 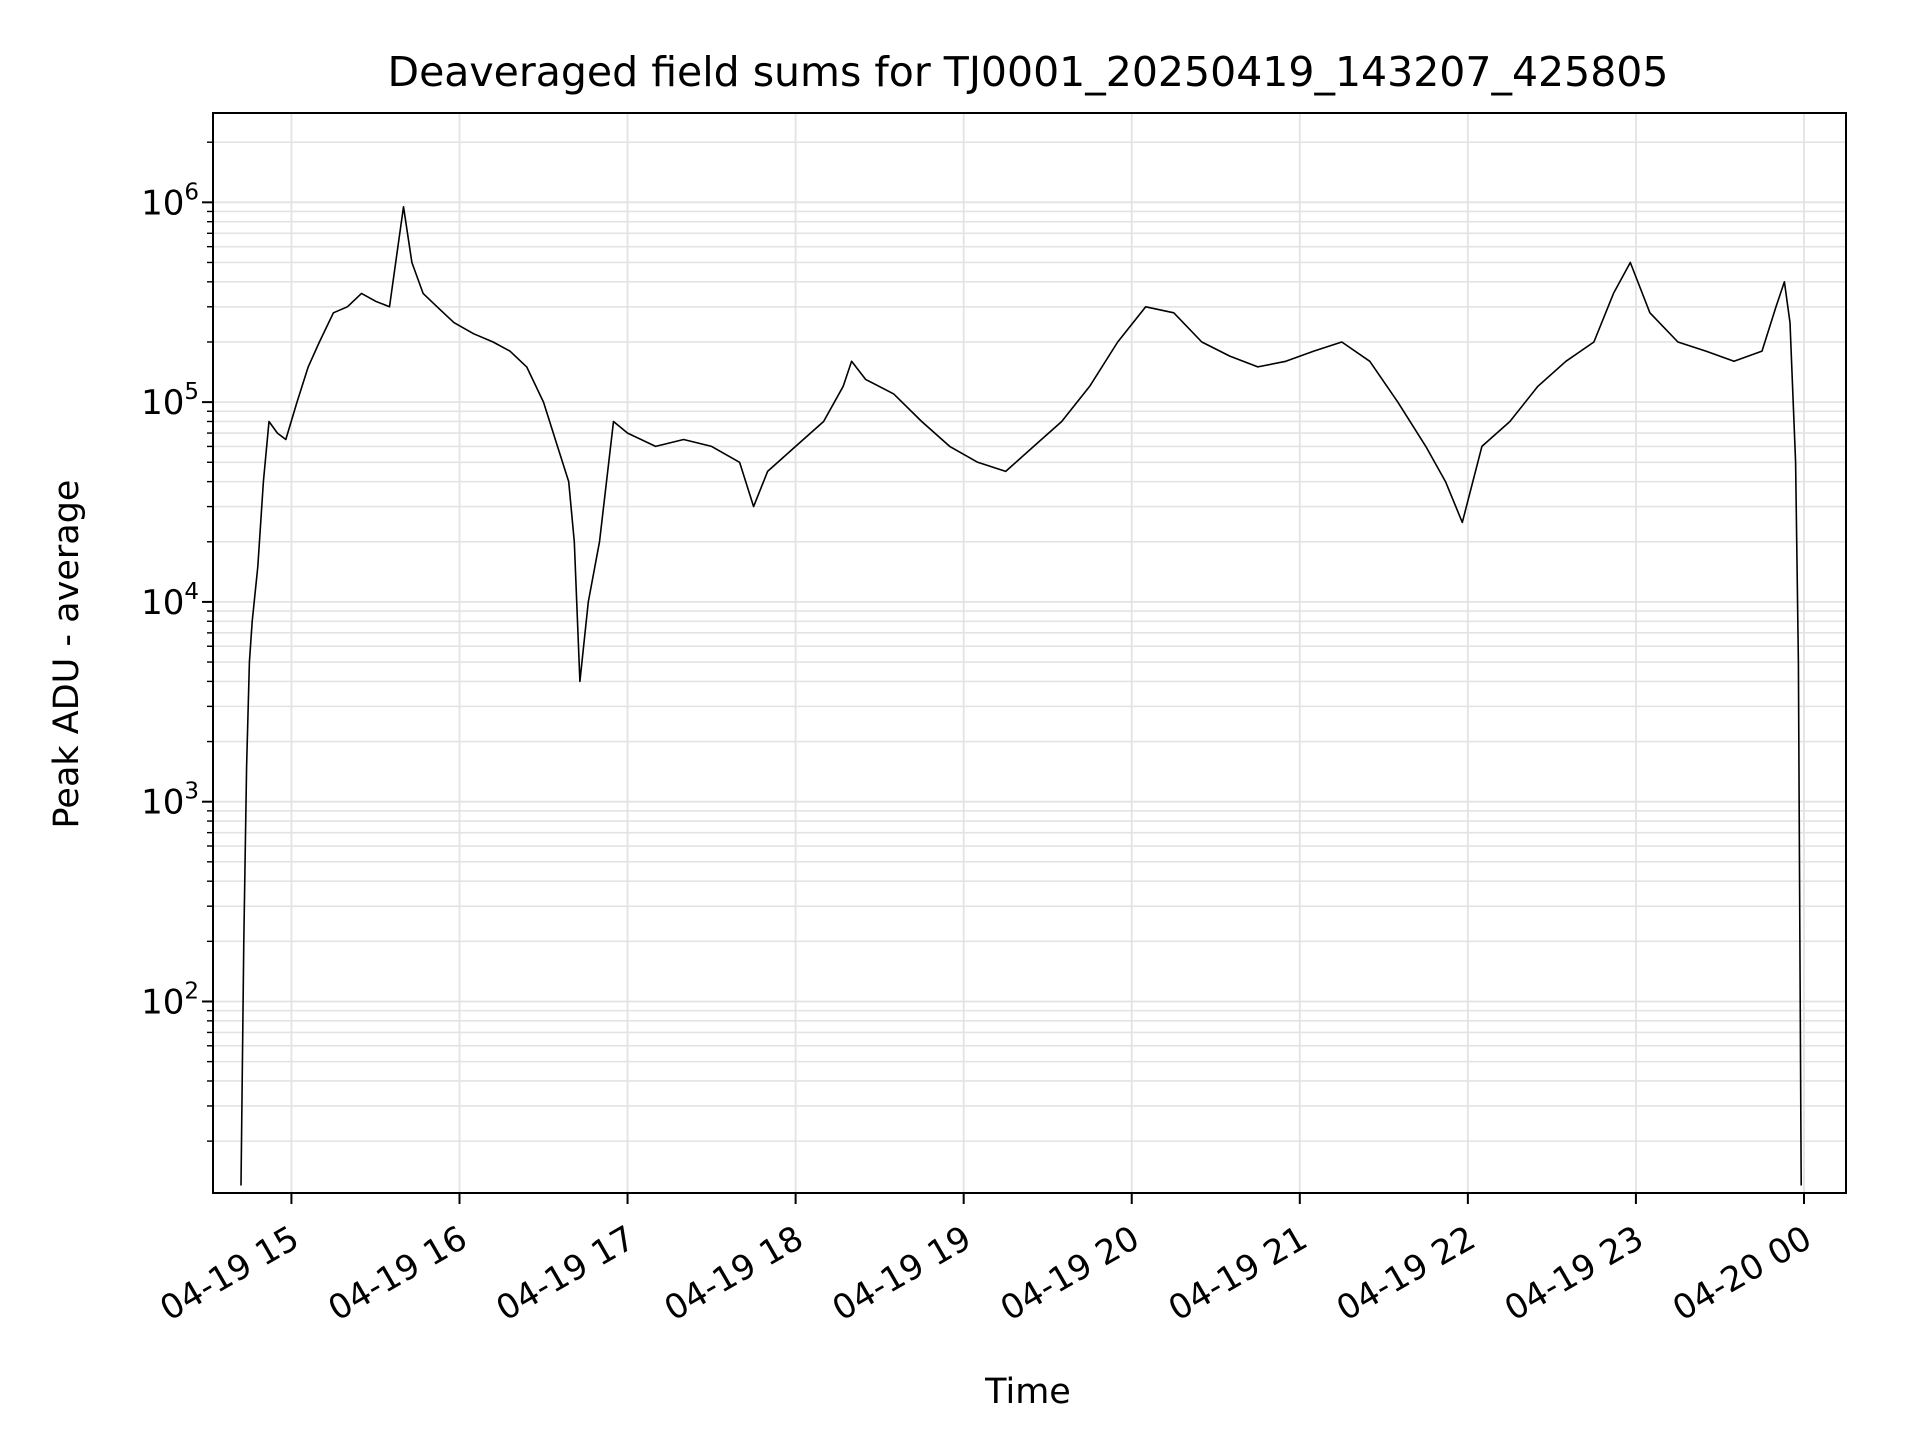 I want to click on y-tick-label: 10³, so click(x=170, y=801).